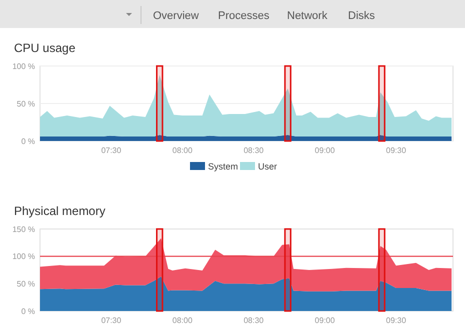  Describe the element at coordinates (244, 16) in the screenshot. I see `text: Processes` at that location.